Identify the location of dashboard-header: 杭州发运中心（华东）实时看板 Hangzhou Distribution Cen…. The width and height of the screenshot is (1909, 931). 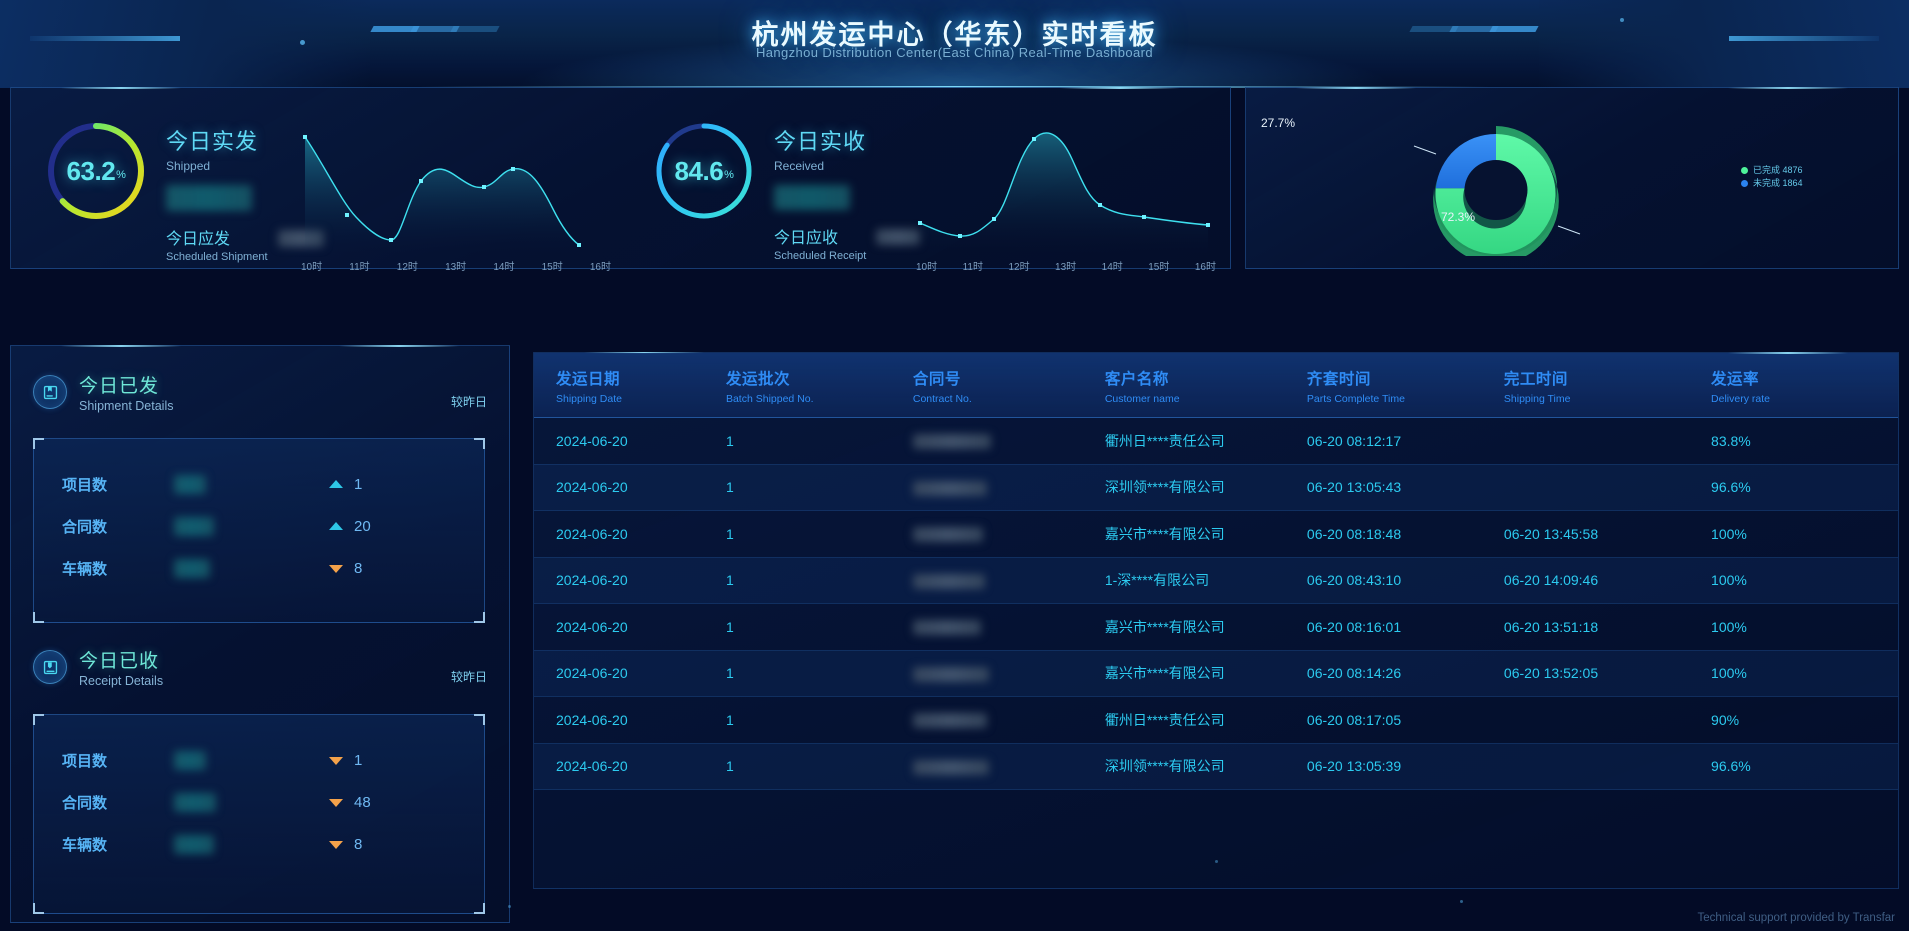
(954, 44).